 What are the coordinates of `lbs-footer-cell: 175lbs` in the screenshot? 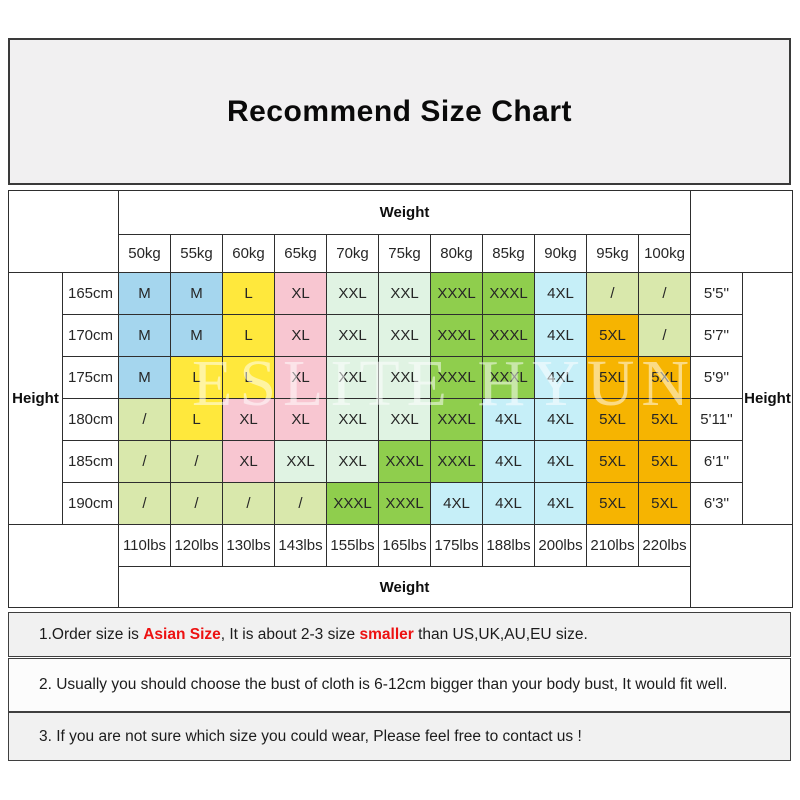 It's located at (456, 545).